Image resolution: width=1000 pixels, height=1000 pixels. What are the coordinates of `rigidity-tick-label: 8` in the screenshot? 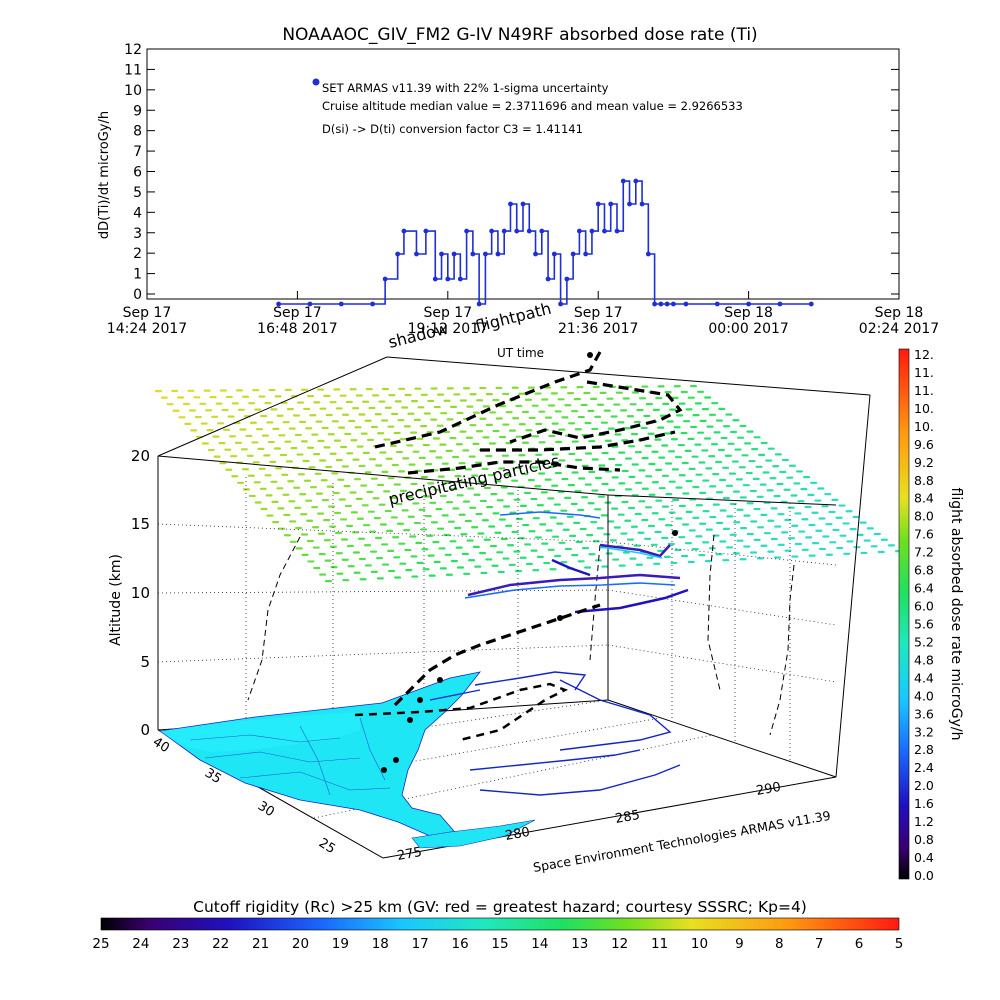 It's located at (779, 944).